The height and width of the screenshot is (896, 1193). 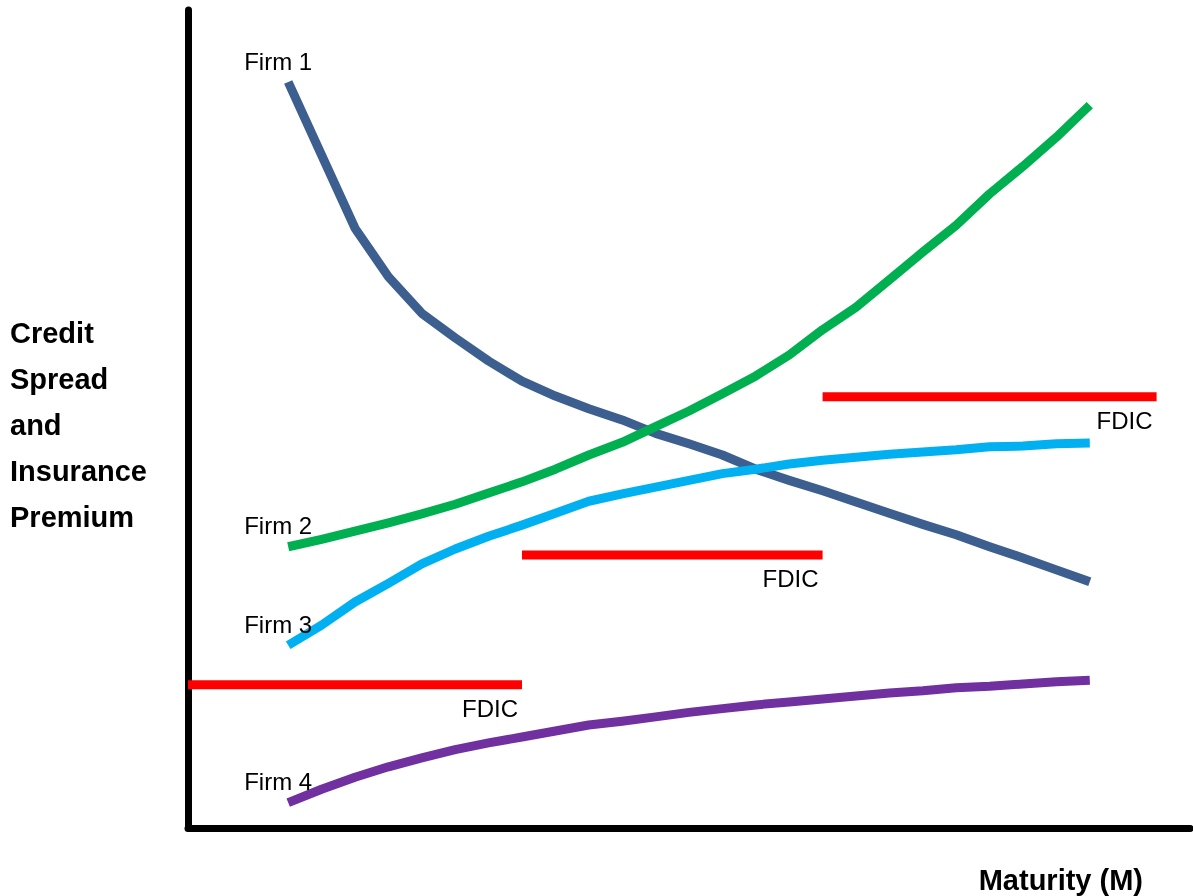 What do you see at coordinates (278, 61) in the screenshot?
I see `series-label: Firm 1` at bounding box center [278, 61].